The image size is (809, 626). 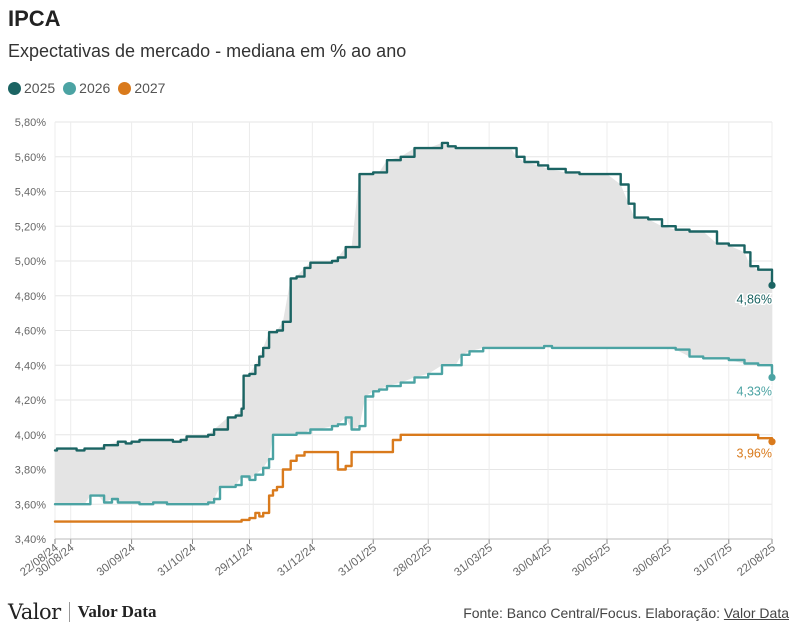 What do you see at coordinates (30, 366) in the screenshot?
I see `y-tick-label: 4,40%` at bounding box center [30, 366].